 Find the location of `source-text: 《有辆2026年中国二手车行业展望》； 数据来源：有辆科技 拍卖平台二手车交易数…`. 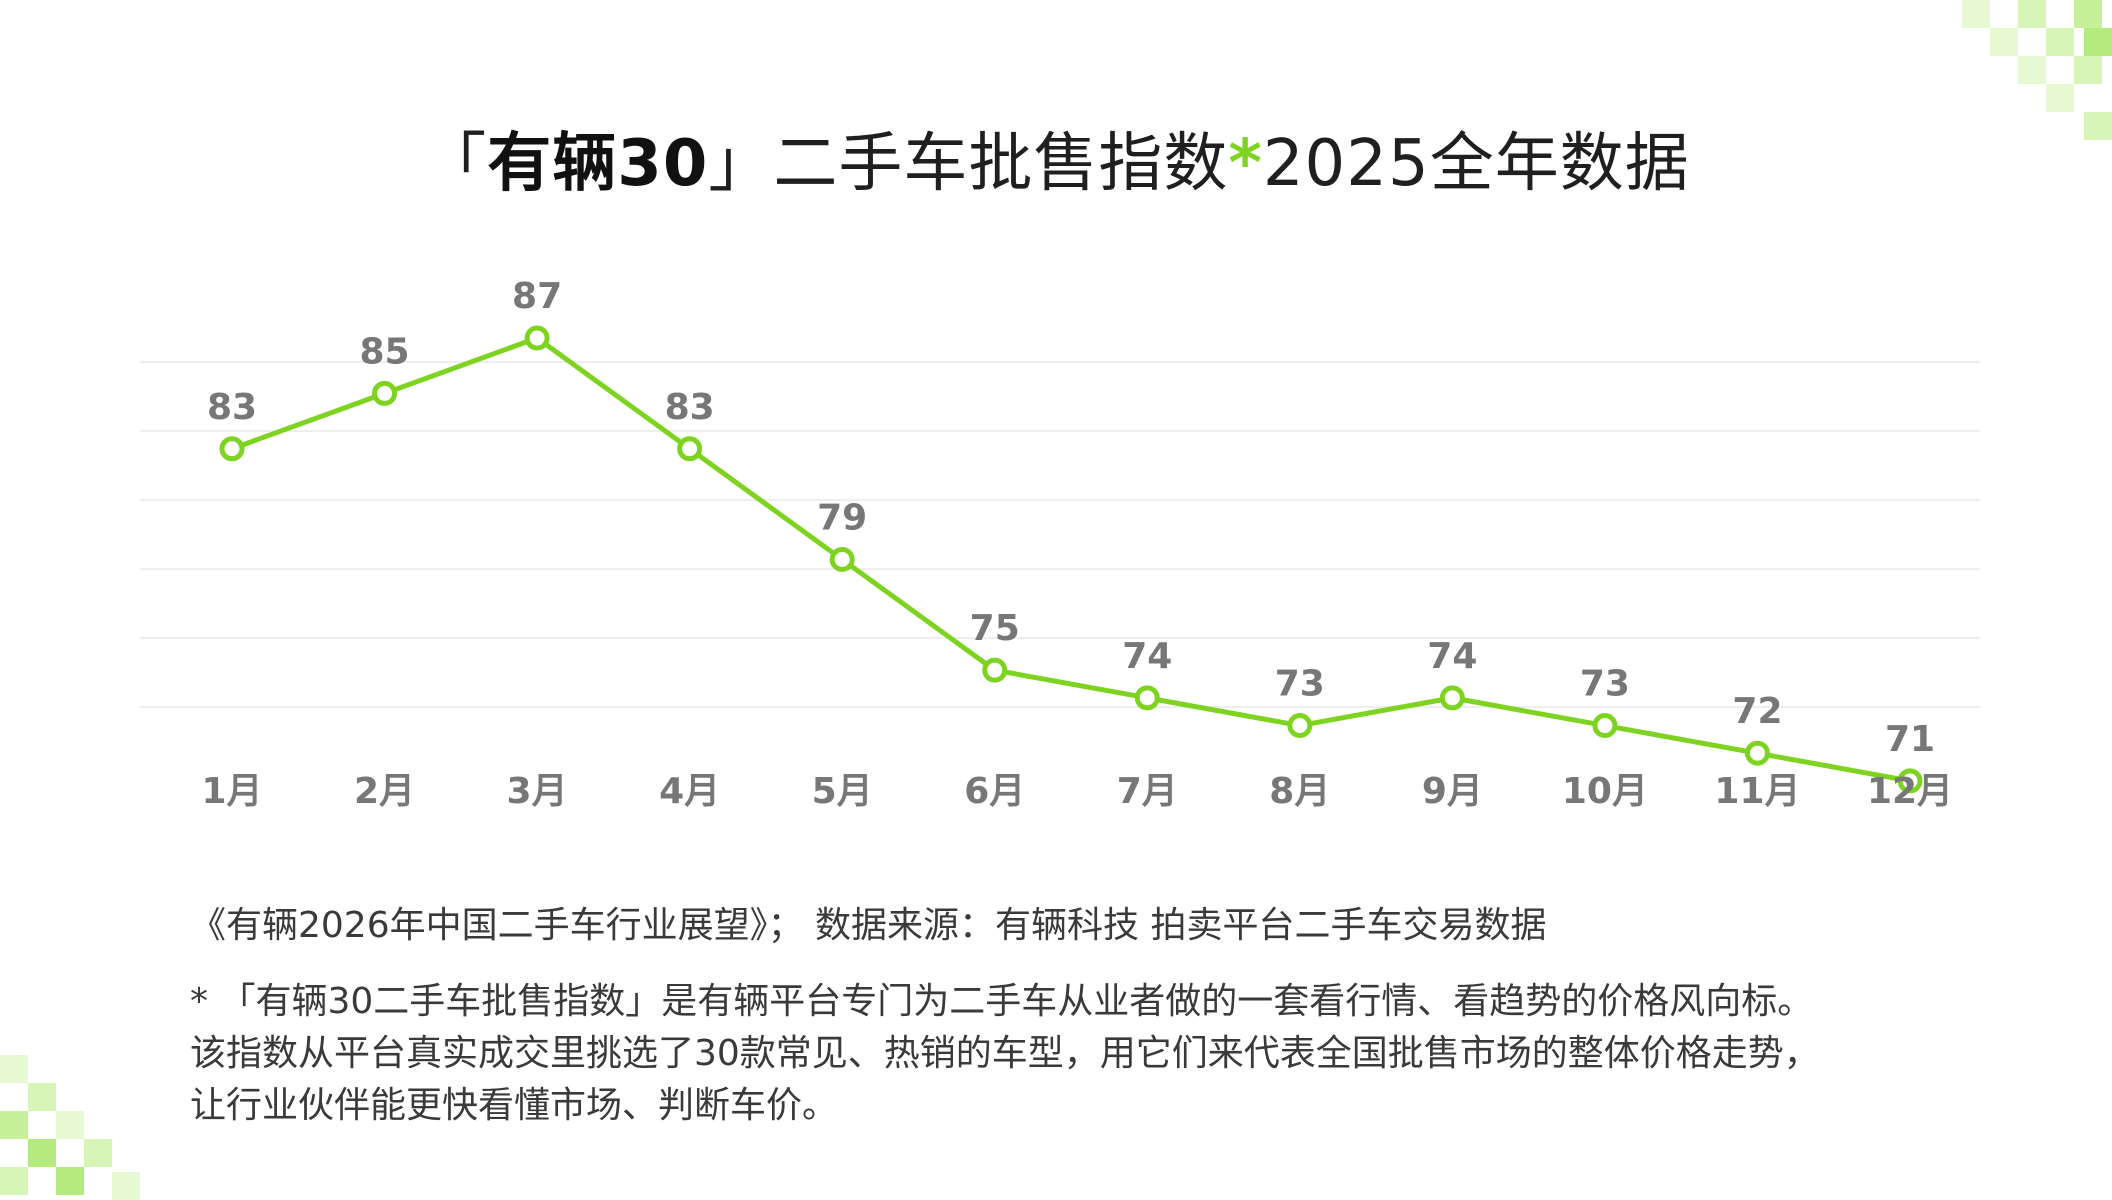

source-text: 《有辆2026年中国二手车行业展望》； 数据来源：有辆科技 拍卖平台二手车交易数… is located at coordinates (868, 925).